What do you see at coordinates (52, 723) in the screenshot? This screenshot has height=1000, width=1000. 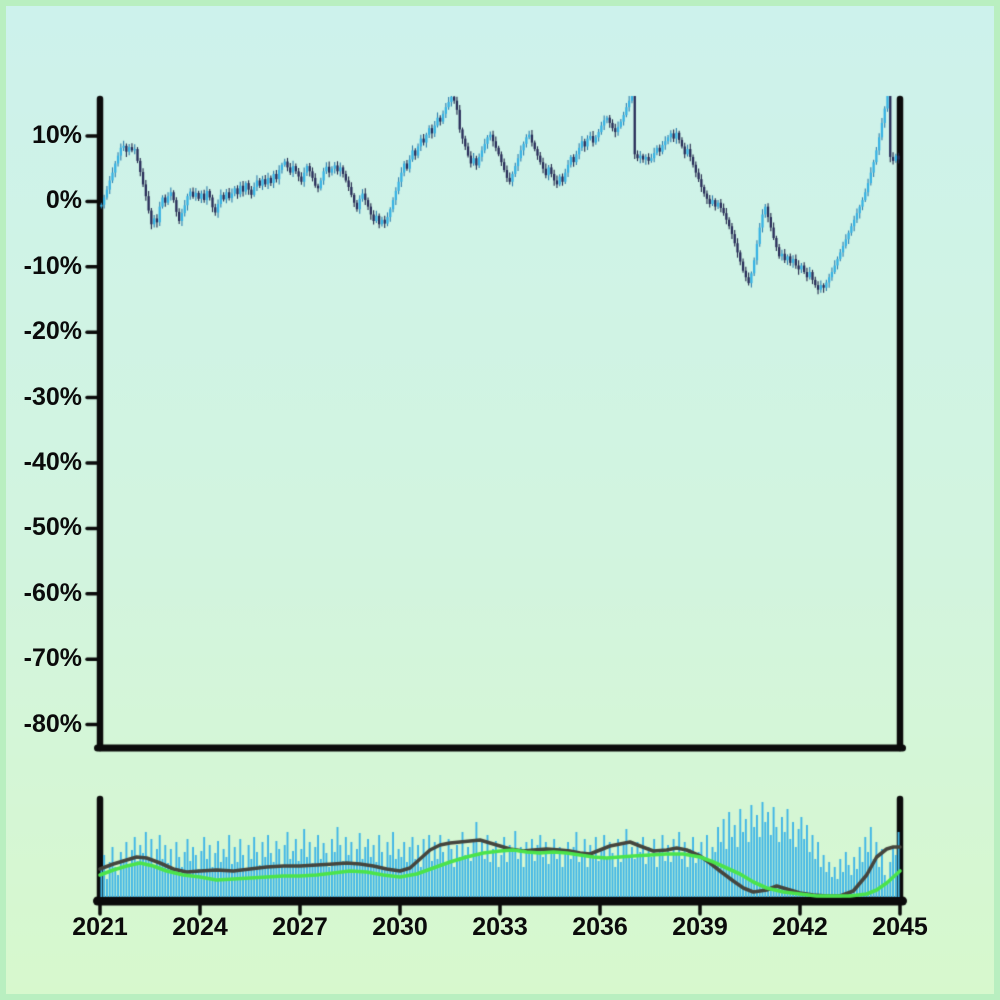 I see `y-tick-label: -80%` at bounding box center [52, 723].